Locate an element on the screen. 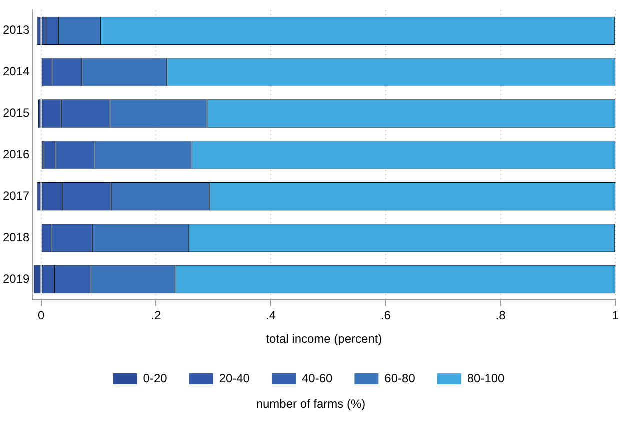  y-tick-label: 2016 is located at coordinates (16, 155).